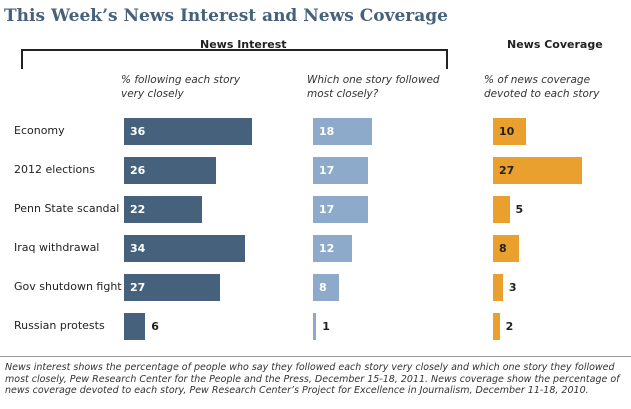 The width and height of the screenshot is (631, 409). Describe the element at coordinates (503, 248) in the screenshot. I see `value-label-coverage-iraq-withdrawal: 8` at that location.